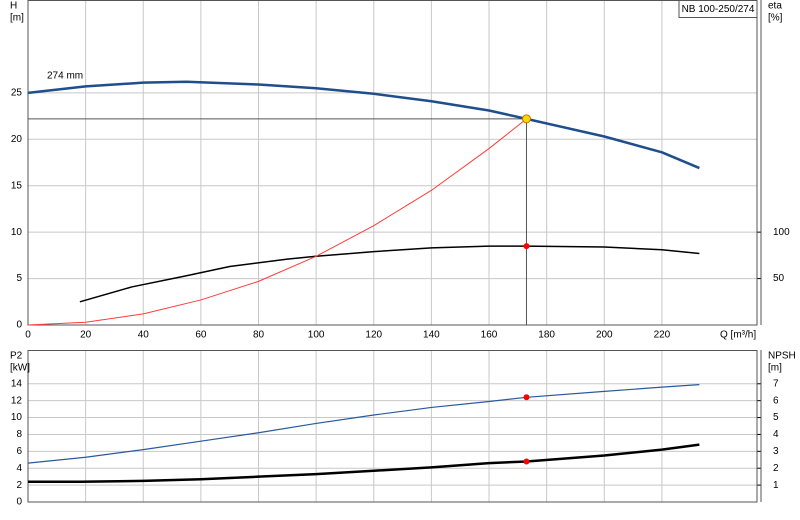 The height and width of the screenshot is (520, 800). I want to click on y2-tick-label: 2, so click(776, 468).